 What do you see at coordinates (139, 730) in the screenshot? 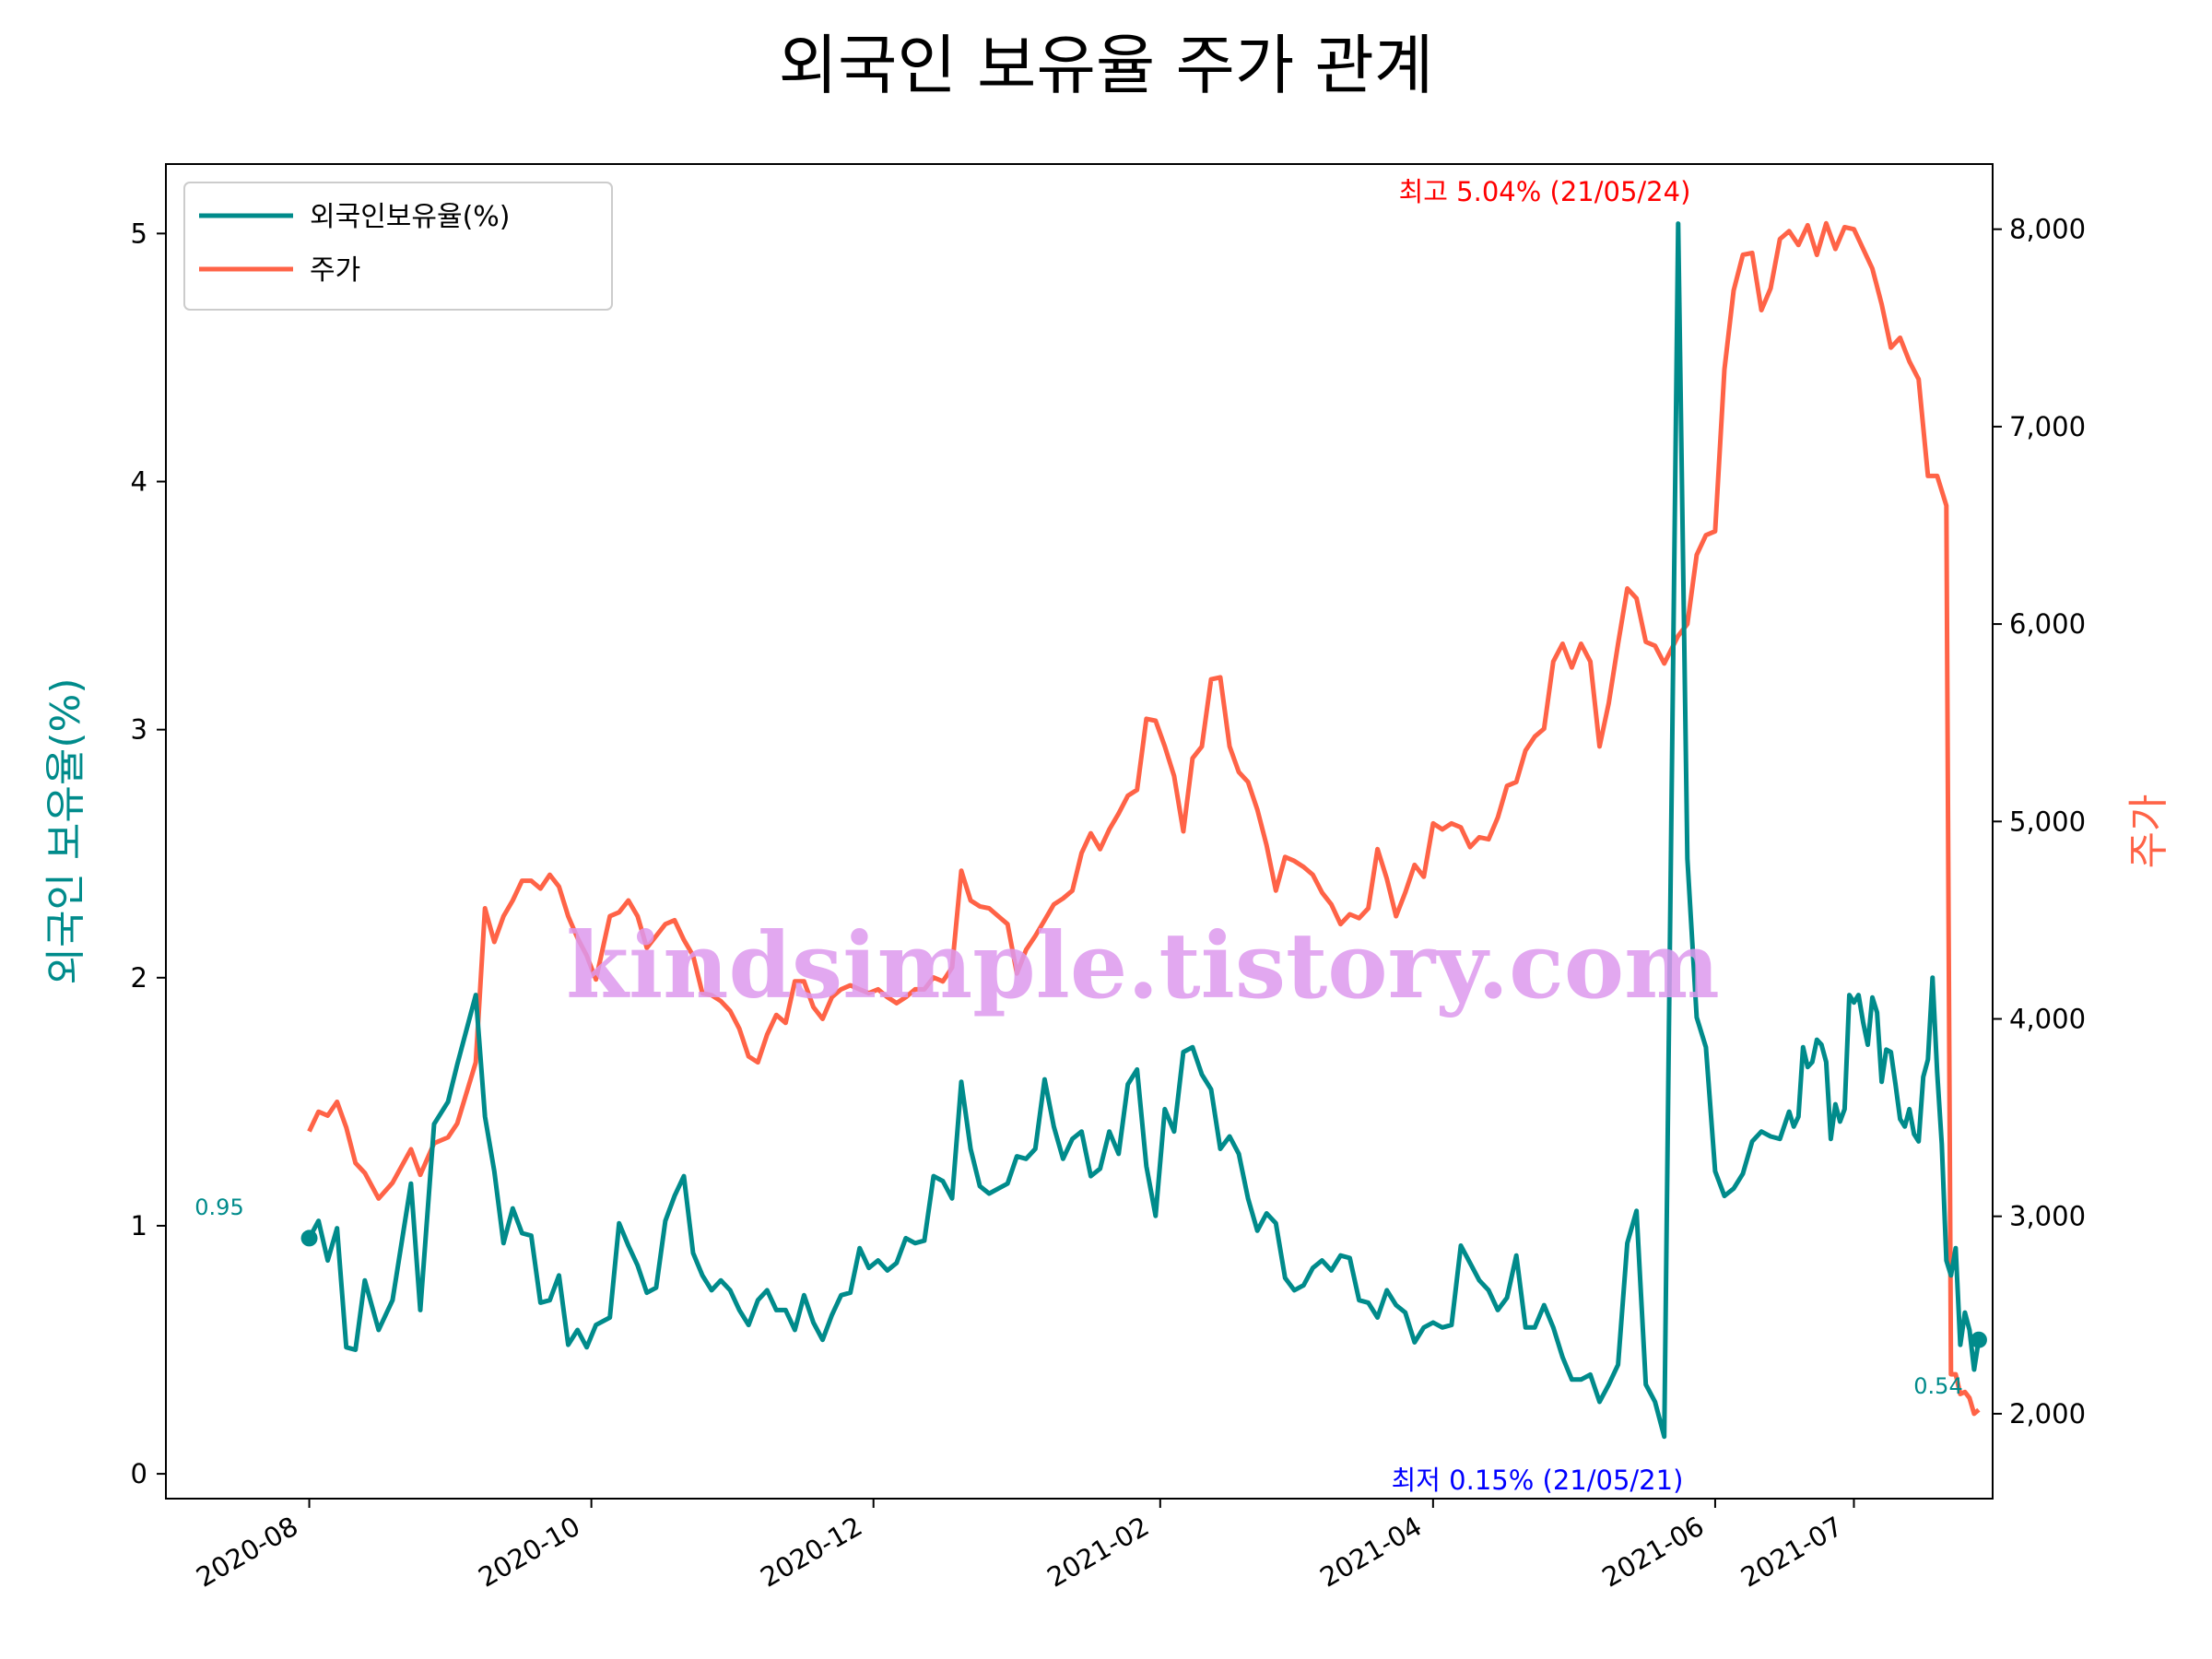
I see `left-tick-label: 3` at bounding box center [139, 730].